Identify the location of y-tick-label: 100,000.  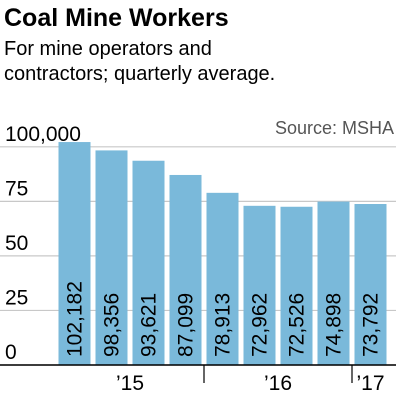
(43, 134).